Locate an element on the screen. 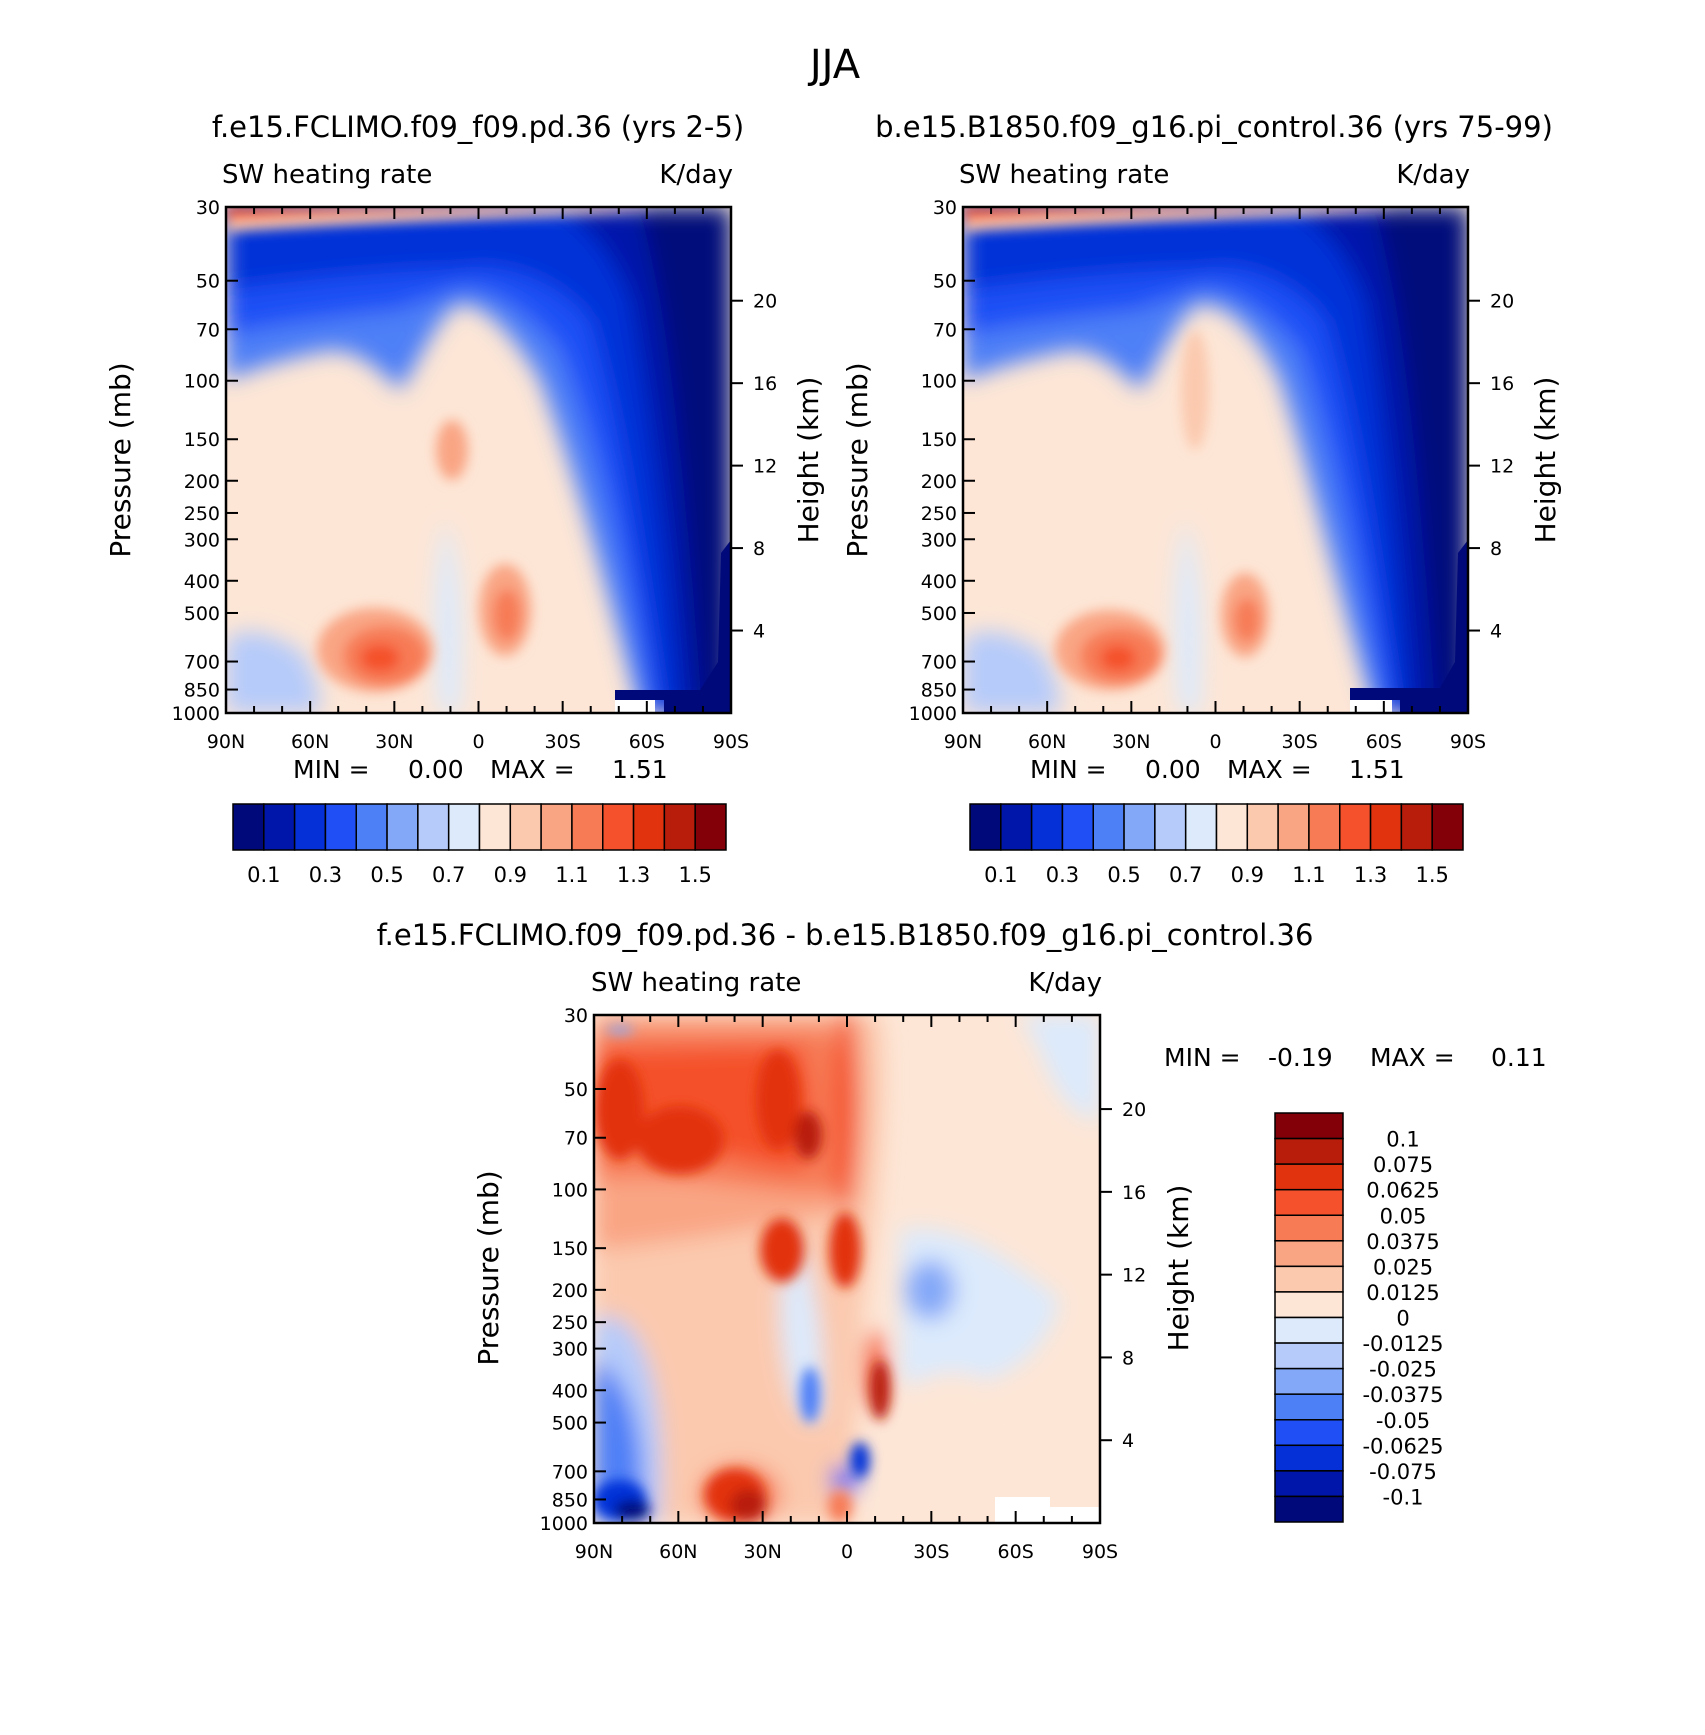 The image size is (1705, 1735). colorbar-label: -0.0125 is located at coordinates (1402, 1344).